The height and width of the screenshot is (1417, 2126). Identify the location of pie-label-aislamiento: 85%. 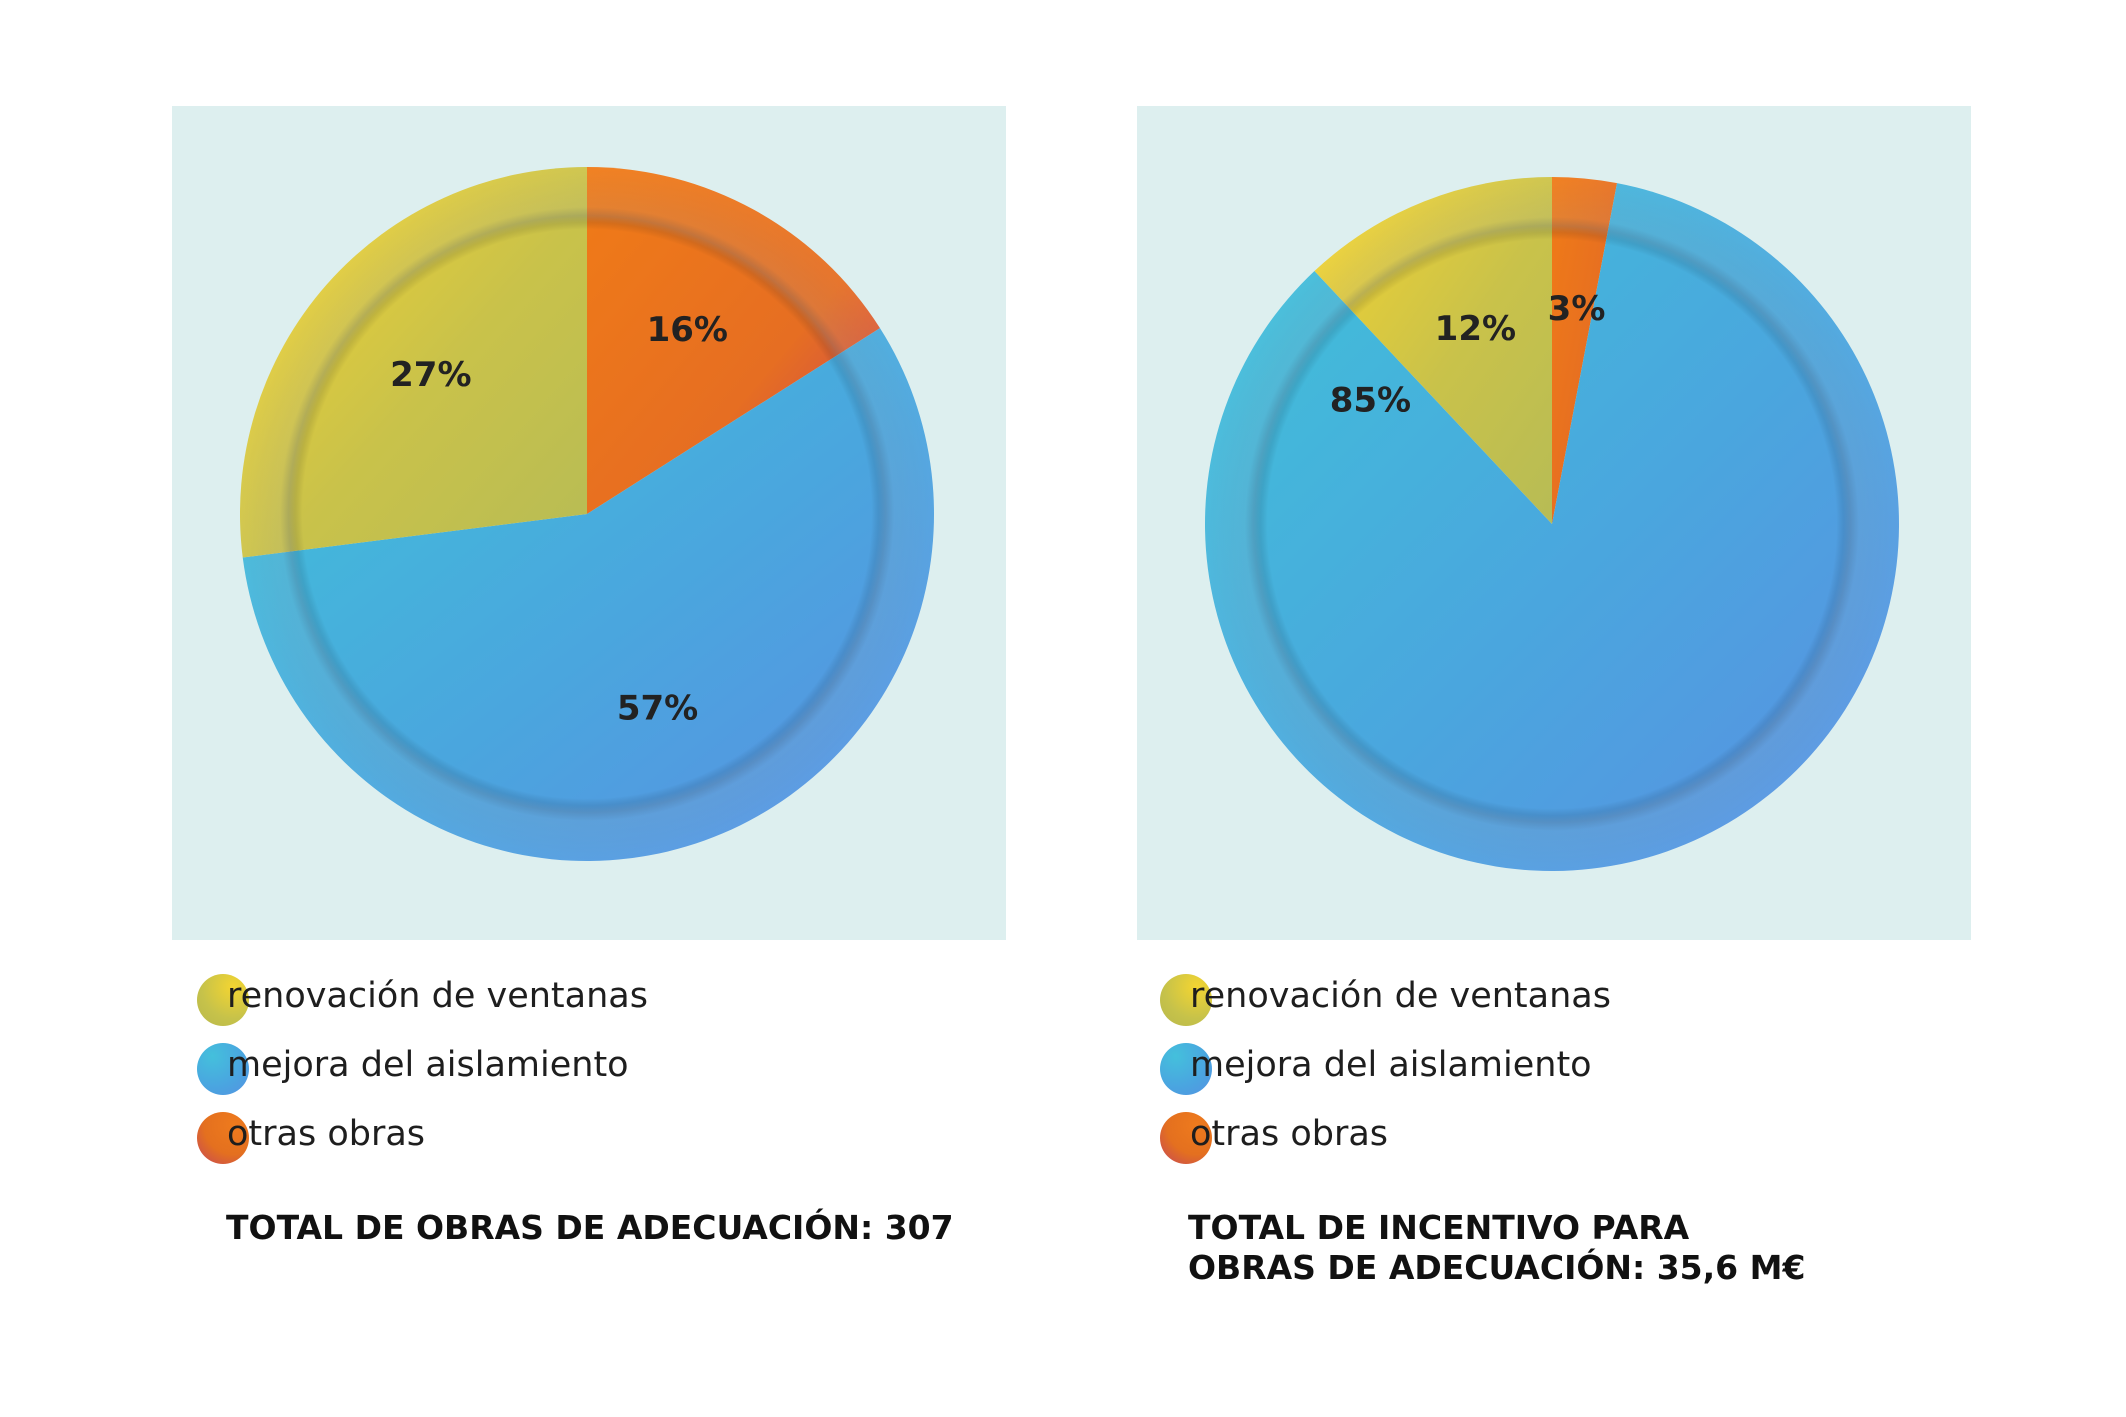
(1370, 401).